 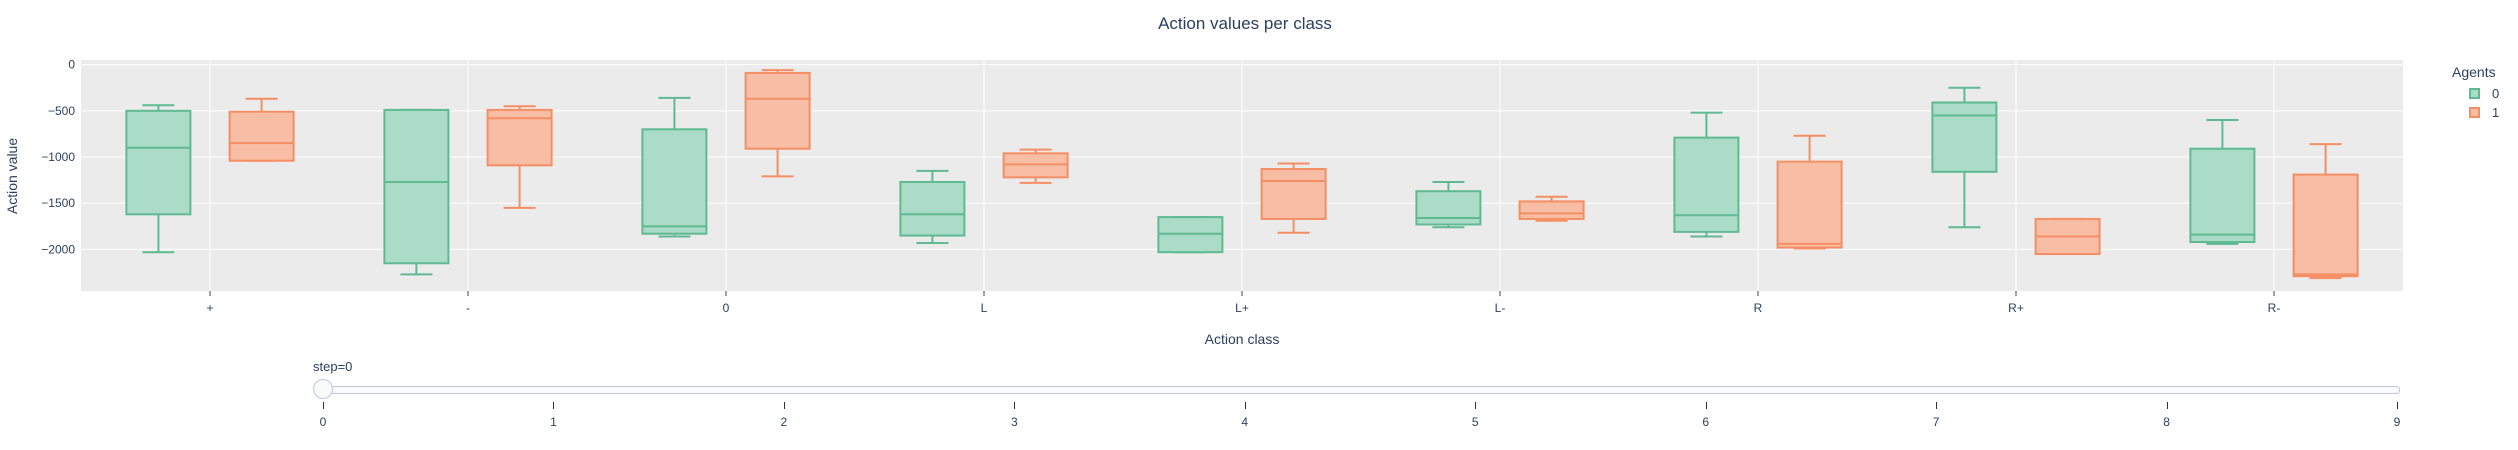 I want to click on slider-step-8: 8, so click(x=2166, y=422).